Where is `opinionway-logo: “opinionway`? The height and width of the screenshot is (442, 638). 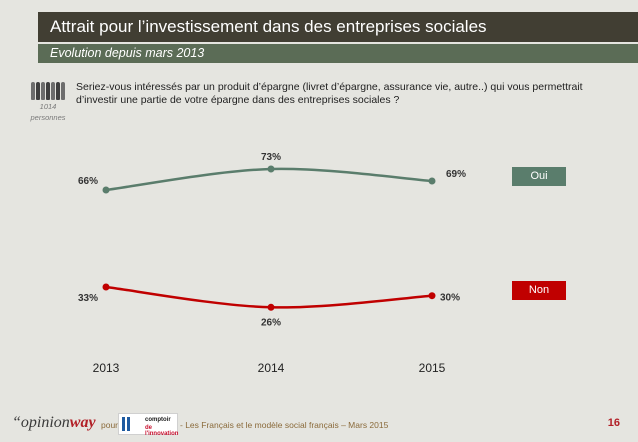 opinionway-logo: “opinionway is located at coordinates (54, 422).